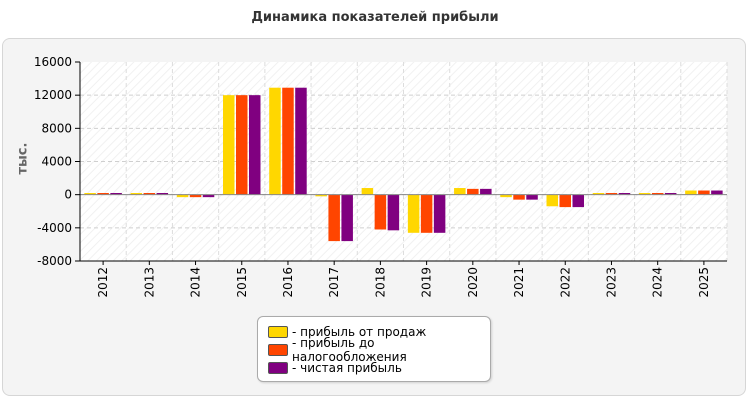 The height and width of the screenshot is (400, 750). I want to click on x-tick-label: 2025, so click(704, 282).